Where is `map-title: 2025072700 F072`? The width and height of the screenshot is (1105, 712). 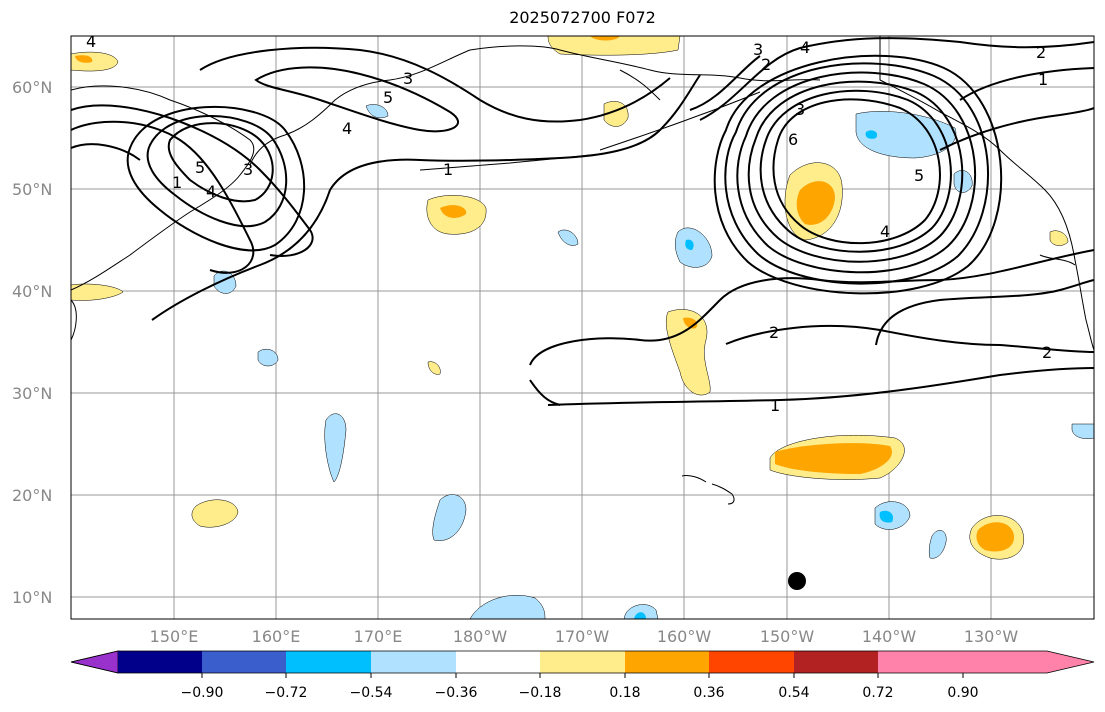 map-title: 2025072700 F072 is located at coordinates (582, 17).